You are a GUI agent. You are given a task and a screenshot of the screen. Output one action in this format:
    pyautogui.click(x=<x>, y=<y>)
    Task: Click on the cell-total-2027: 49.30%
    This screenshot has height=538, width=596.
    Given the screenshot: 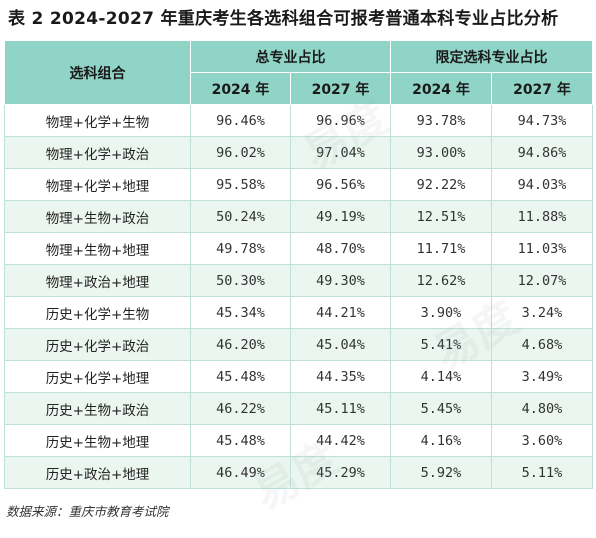 What is the action you would take?
    pyautogui.click(x=340, y=280)
    